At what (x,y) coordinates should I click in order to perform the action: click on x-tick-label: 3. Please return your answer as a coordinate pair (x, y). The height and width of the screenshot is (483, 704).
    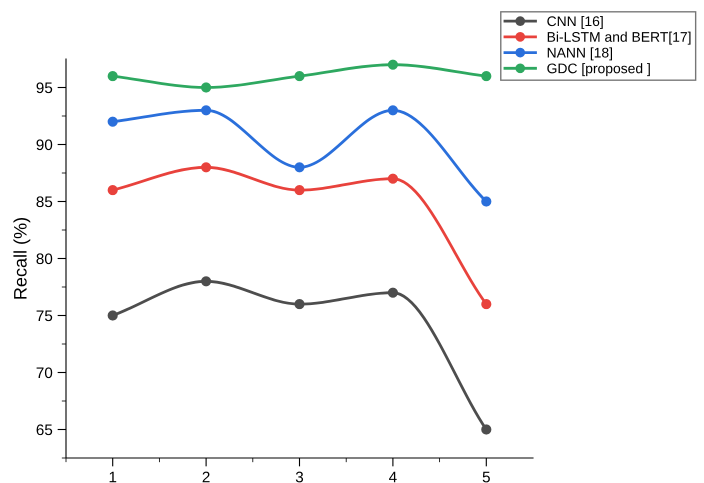
    Looking at the image, I should click on (300, 477).